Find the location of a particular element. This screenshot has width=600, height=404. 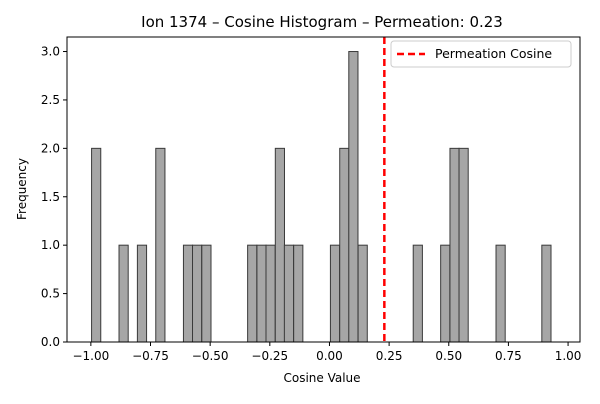

y-axis-label: Frequency is located at coordinates (22, 189).